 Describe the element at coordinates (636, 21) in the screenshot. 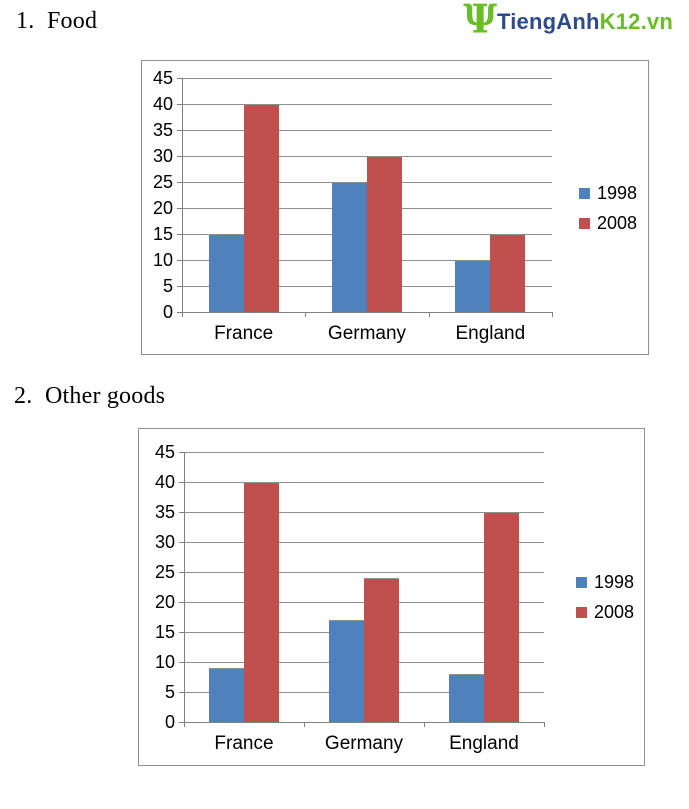

I see `logo-text-secondary: K12.vn` at that location.